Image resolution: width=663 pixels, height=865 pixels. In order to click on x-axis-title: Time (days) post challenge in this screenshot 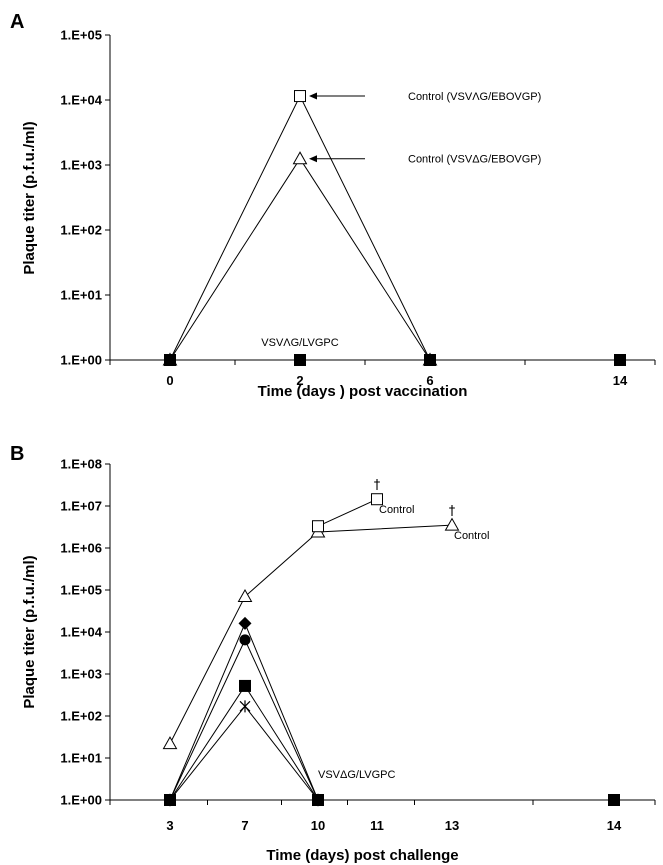, I will do `click(362, 855)`.